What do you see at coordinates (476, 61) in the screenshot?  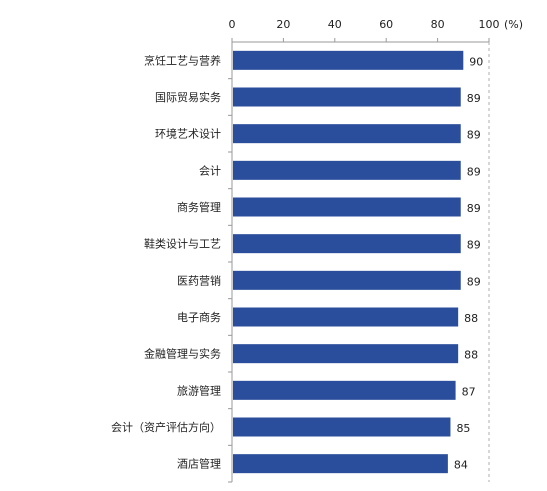 I see `data-label: 90` at bounding box center [476, 61].